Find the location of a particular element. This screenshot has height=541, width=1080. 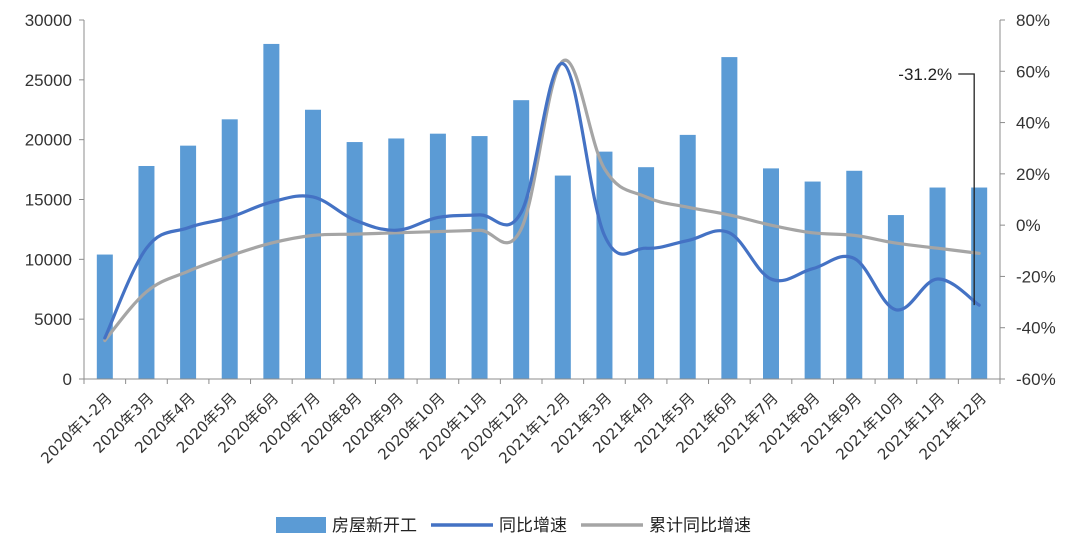

legend-label: 房屋新开工 is located at coordinates (374, 526).